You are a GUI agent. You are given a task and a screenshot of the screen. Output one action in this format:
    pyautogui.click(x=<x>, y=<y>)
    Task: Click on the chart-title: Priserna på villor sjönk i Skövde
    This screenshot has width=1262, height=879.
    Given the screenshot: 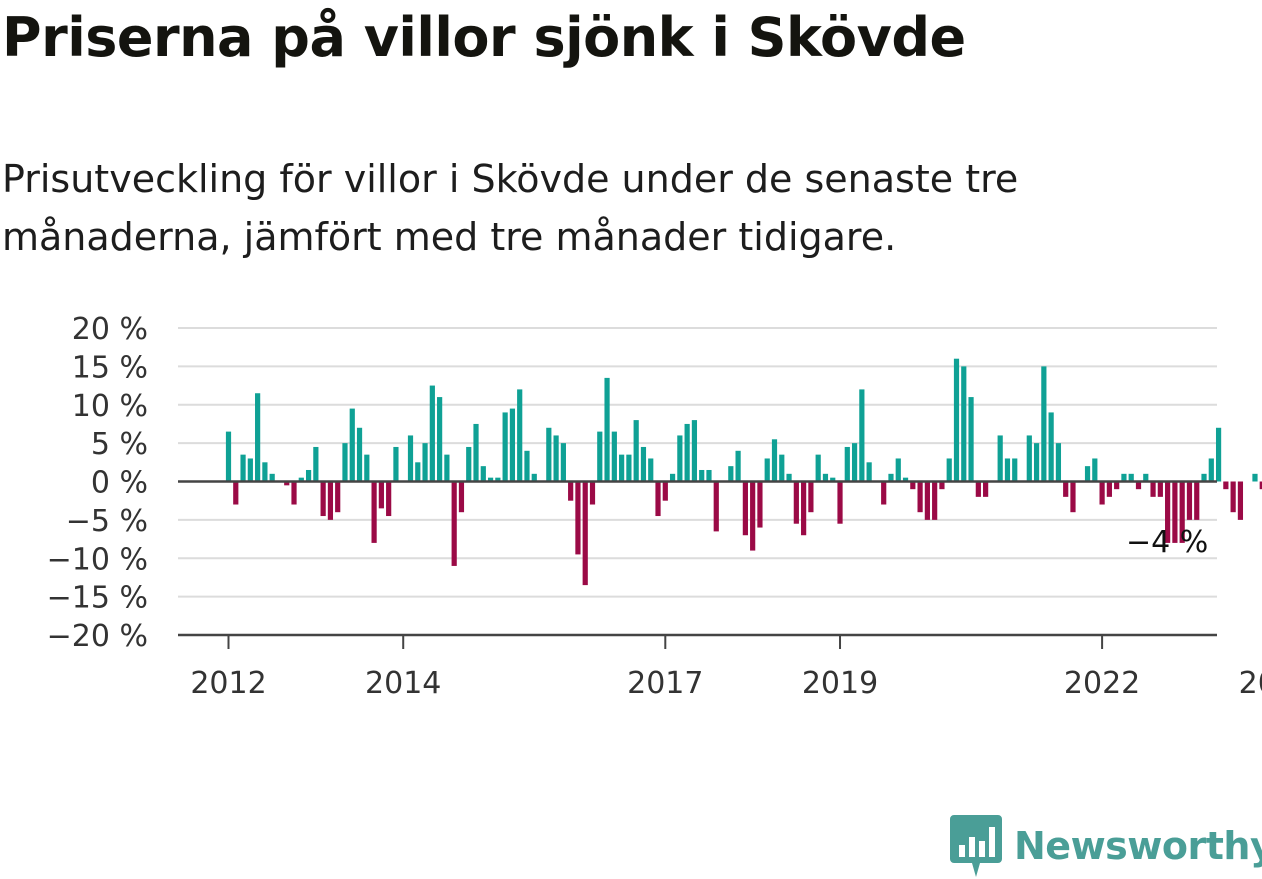 What is the action you would take?
    pyautogui.click(x=484, y=37)
    